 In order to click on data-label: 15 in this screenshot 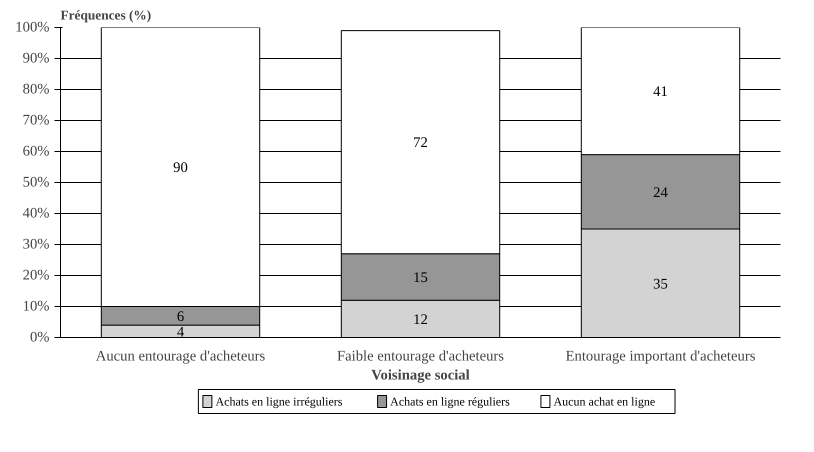, I will do `click(420, 278)`.